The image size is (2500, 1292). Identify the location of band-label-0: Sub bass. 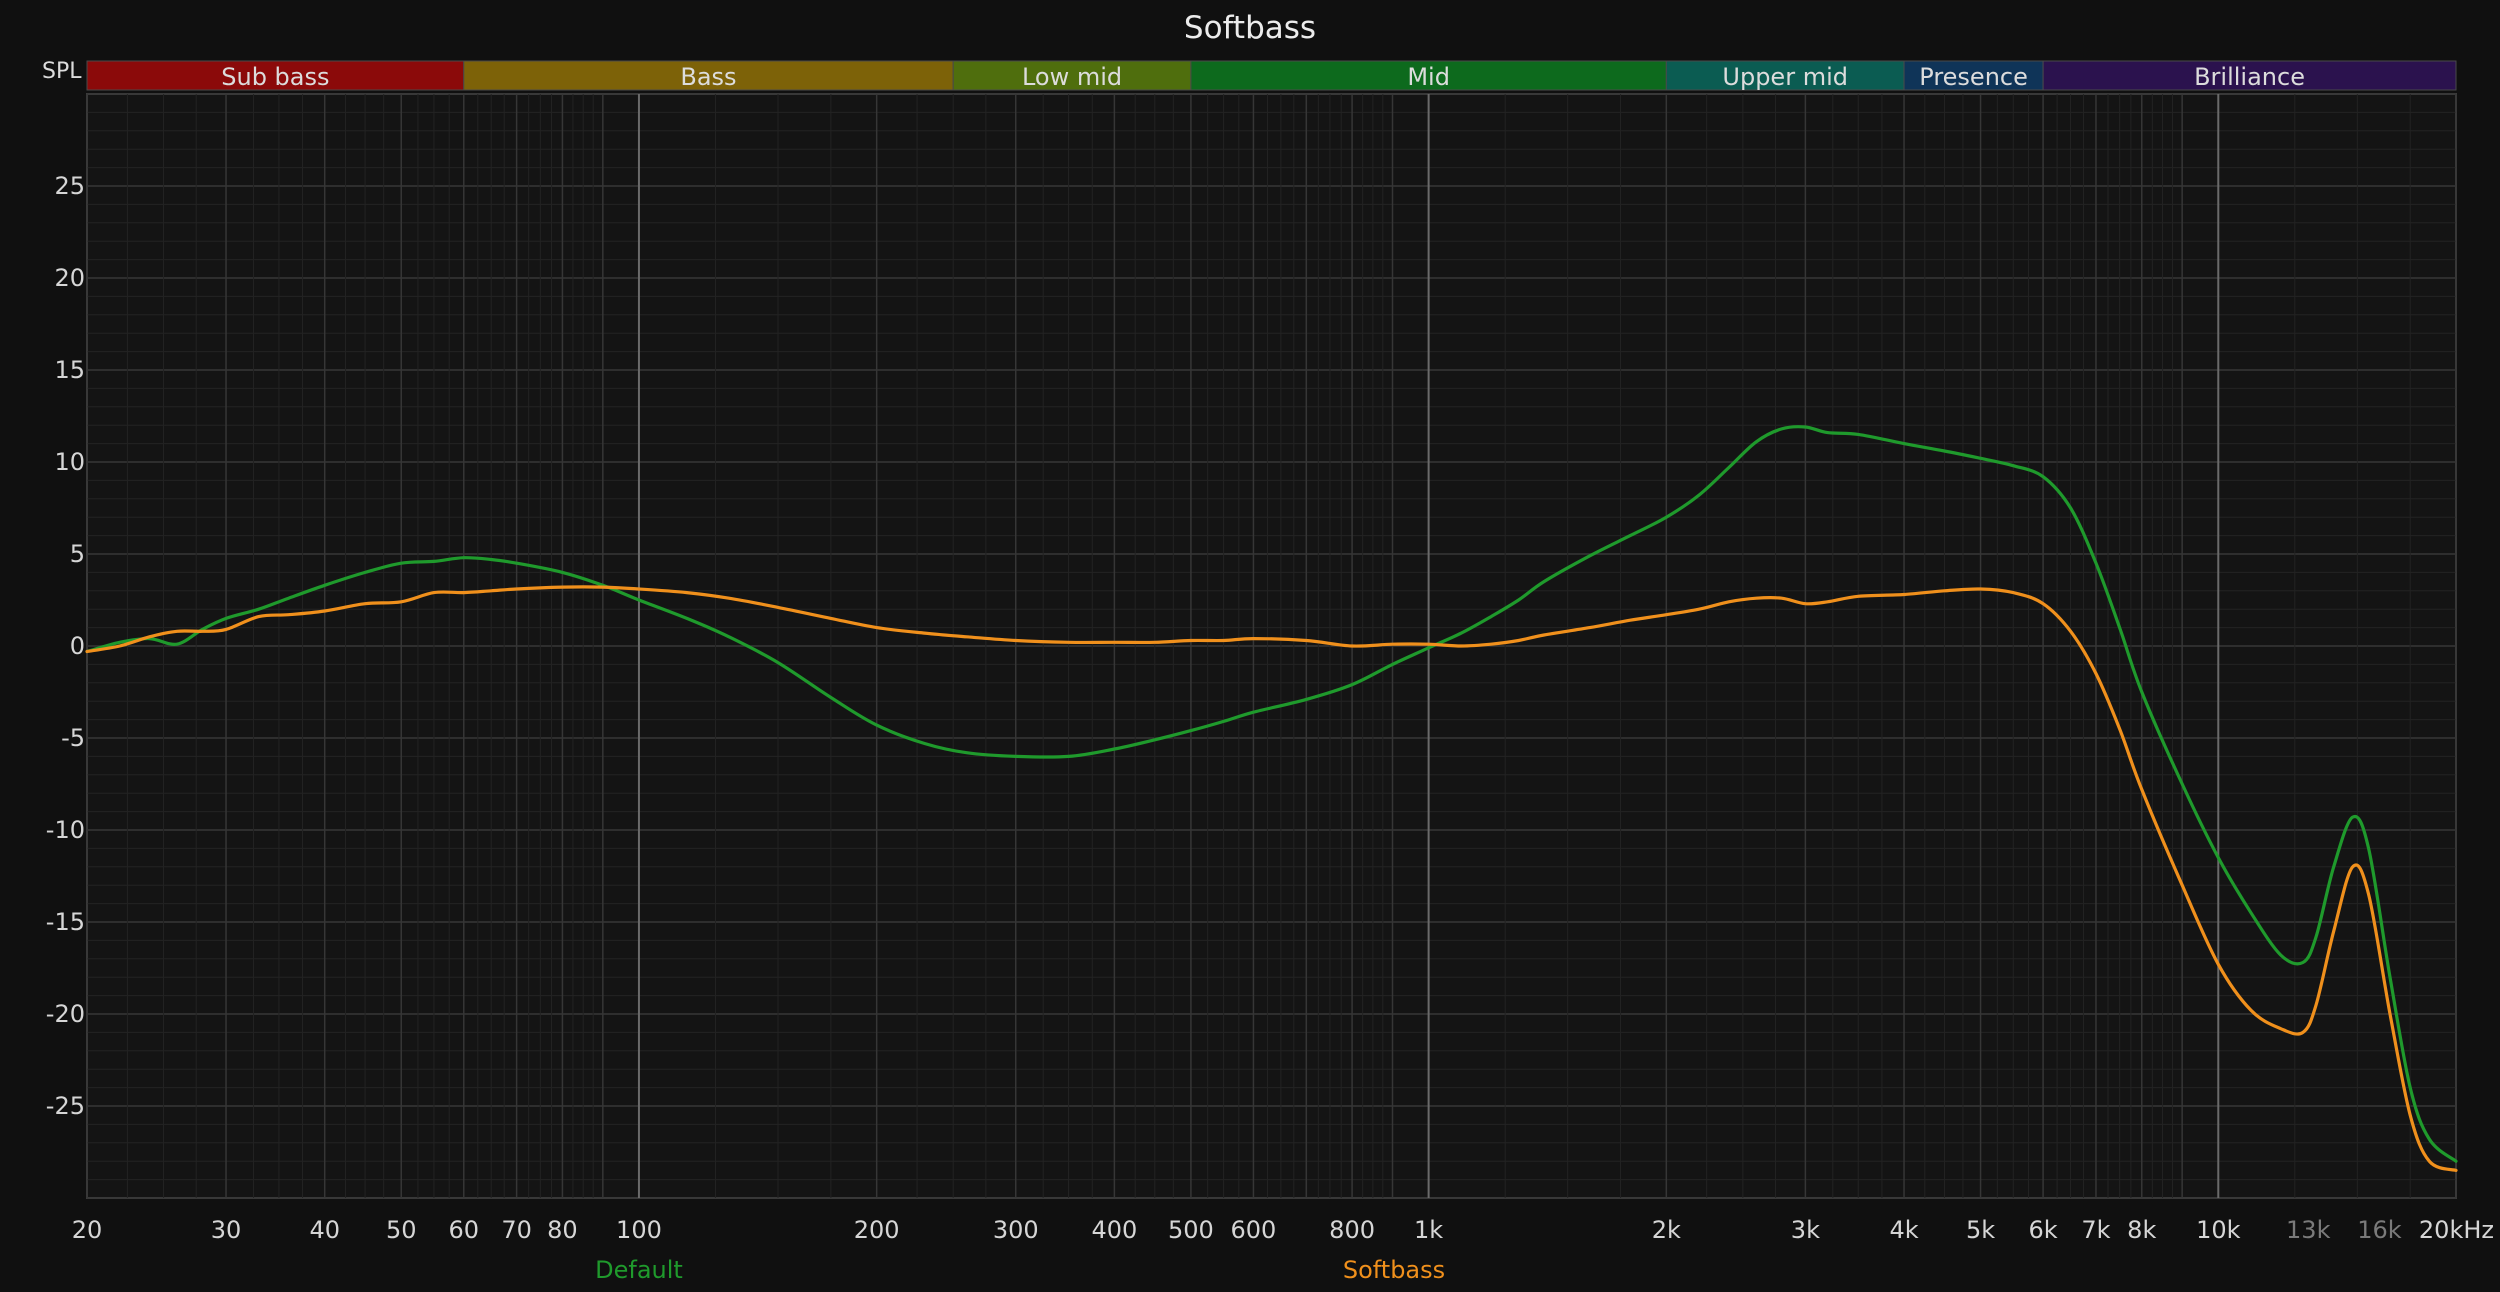
(275, 77).